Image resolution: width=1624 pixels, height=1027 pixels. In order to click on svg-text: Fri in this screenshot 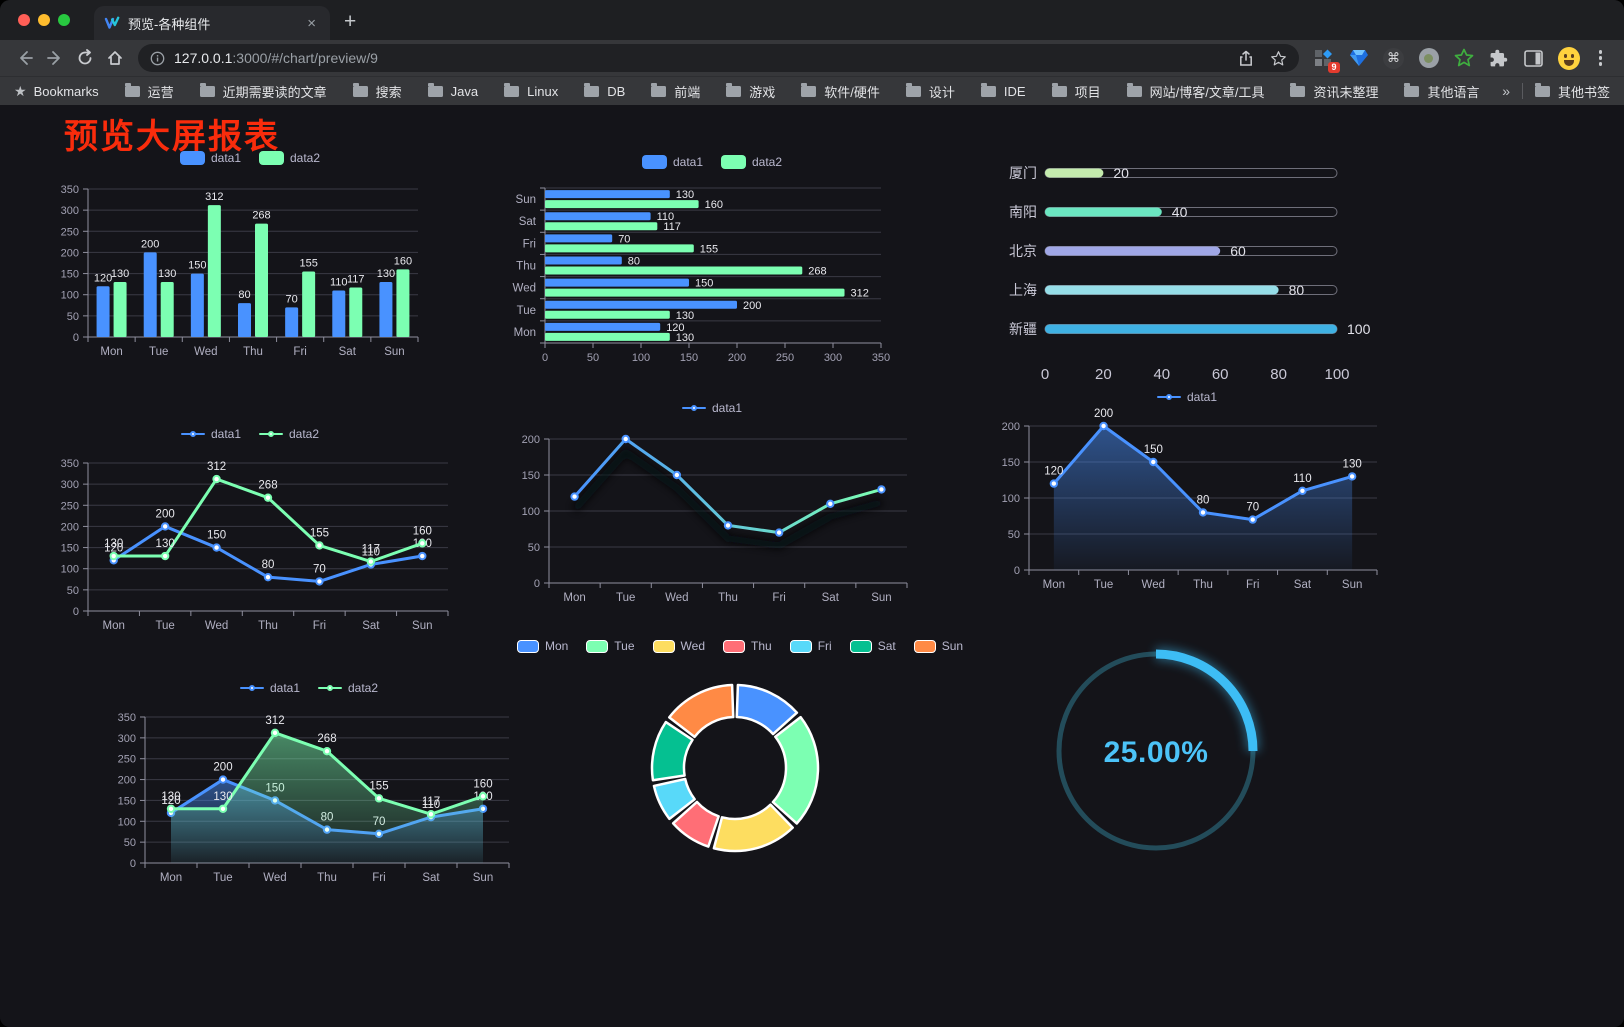, I will do `click(319, 626)`.